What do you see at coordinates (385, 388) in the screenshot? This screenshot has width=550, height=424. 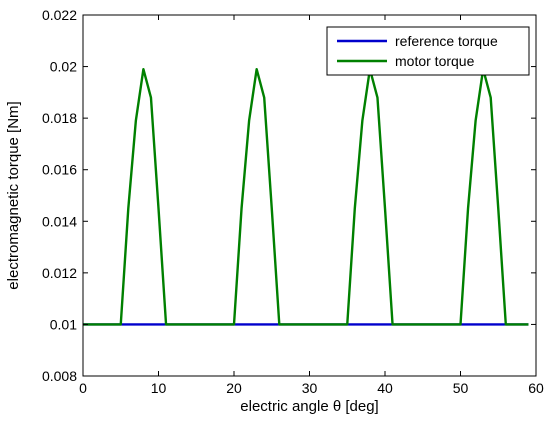 I see `x-tick-label: 40` at bounding box center [385, 388].